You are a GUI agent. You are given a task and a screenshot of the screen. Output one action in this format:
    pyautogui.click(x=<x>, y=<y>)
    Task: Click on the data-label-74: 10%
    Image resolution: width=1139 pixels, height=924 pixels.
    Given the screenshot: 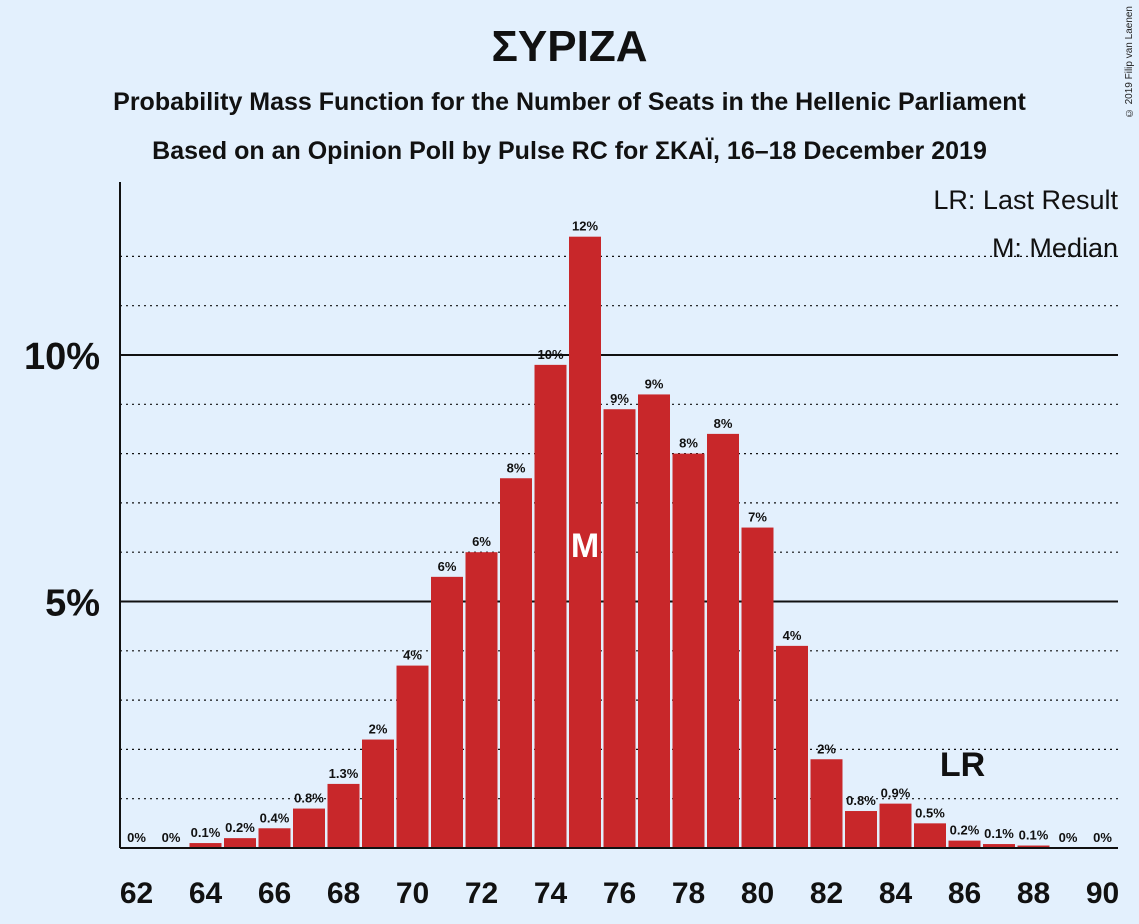 What is the action you would take?
    pyautogui.click(x=550, y=354)
    